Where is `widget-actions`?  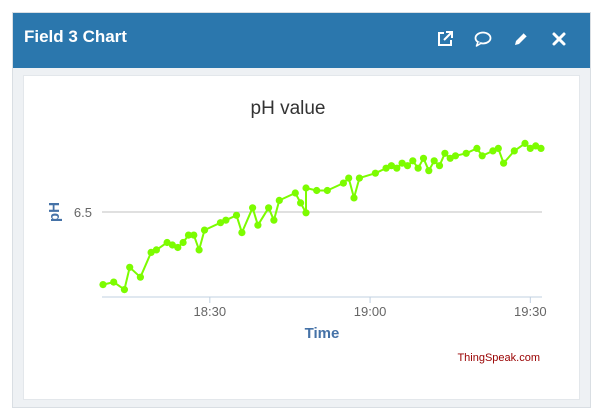 widget-actions is located at coordinates (502, 39).